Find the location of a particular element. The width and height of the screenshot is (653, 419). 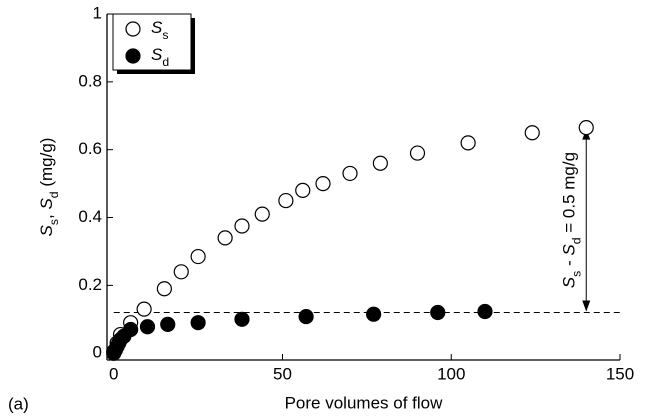

x-tick-label: 50 is located at coordinates (282, 373).